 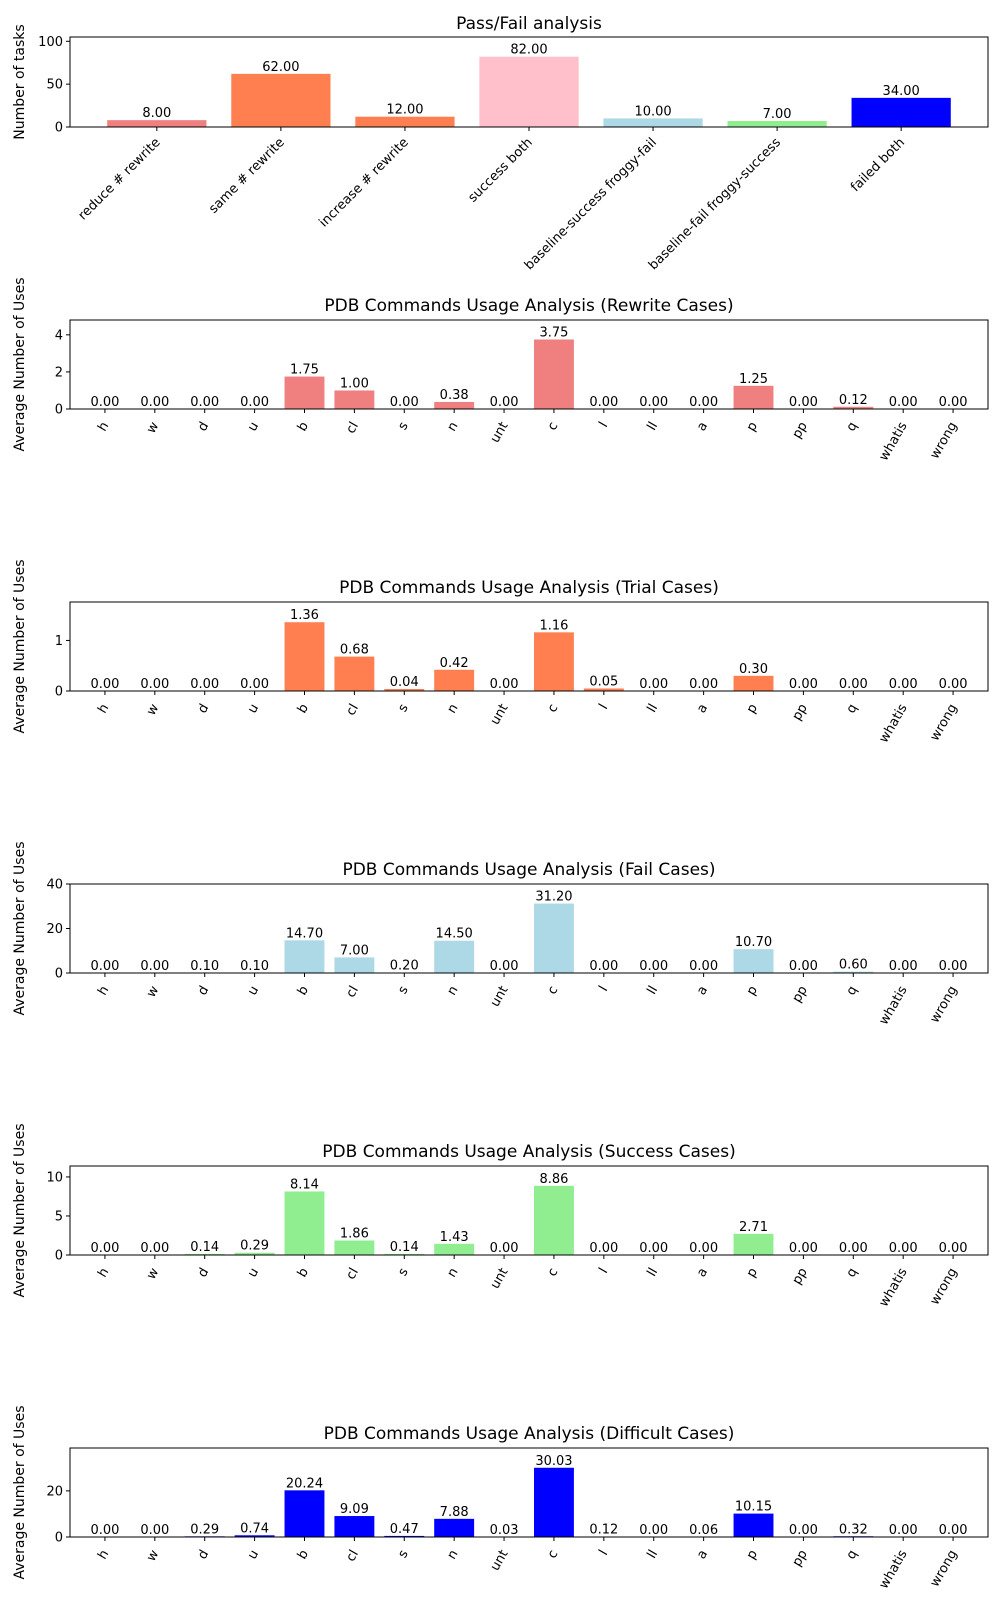 I want to click on data-label-failed-both: 34.00, so click(x=901, y=91).